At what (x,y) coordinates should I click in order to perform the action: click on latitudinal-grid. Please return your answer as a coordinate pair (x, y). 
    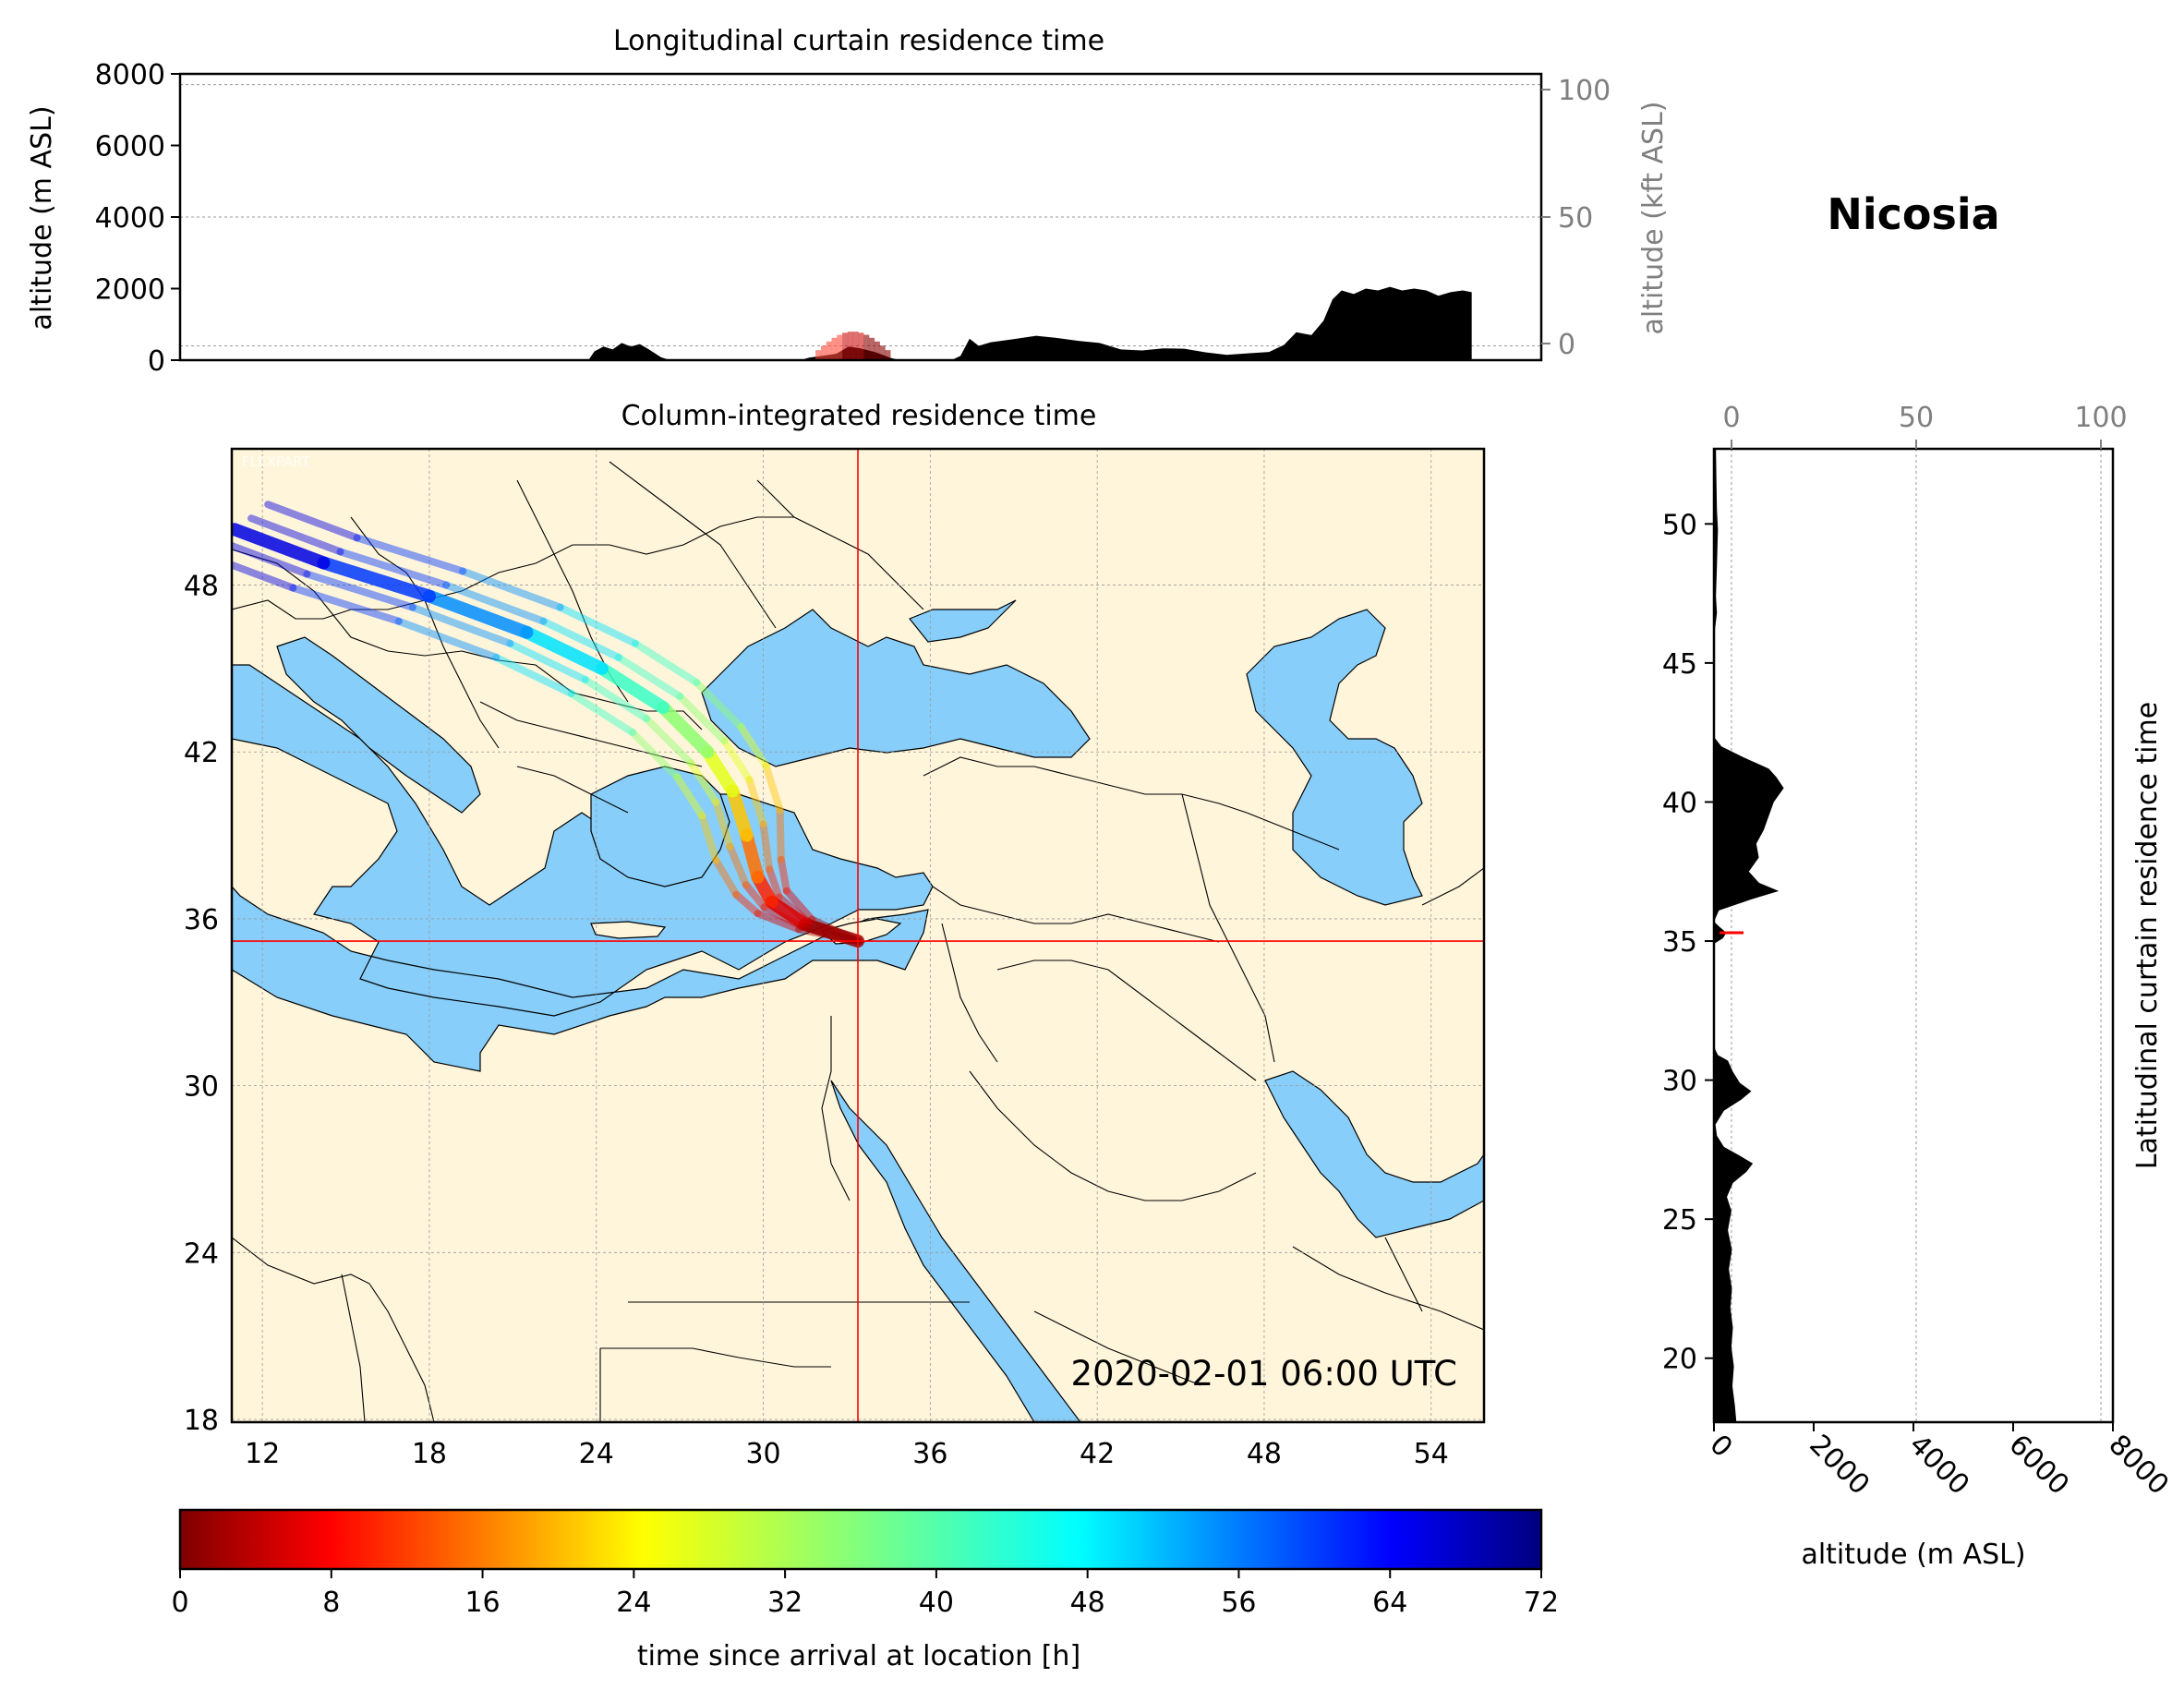
    Looking at the image, I should click on (1916, 935).